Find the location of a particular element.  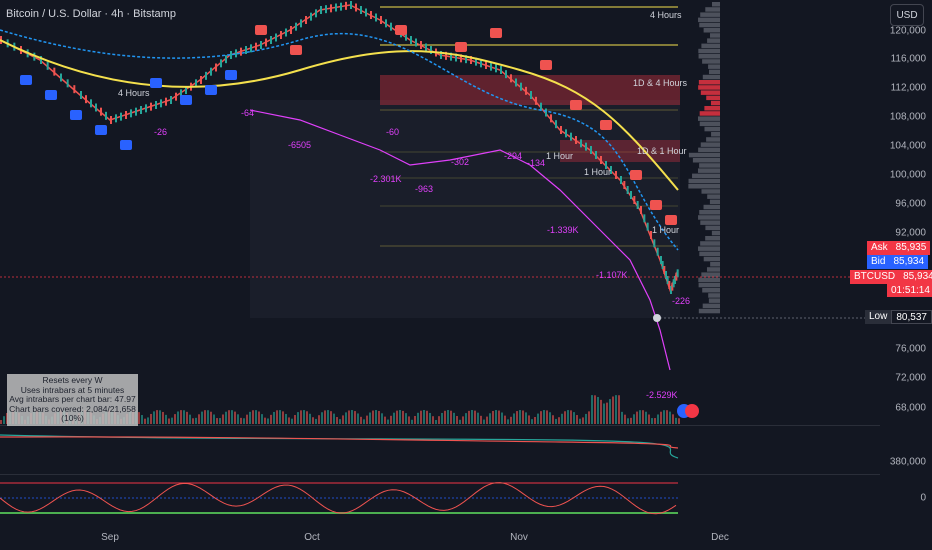

time-tick: Nov is located at coordinates (519, 537).